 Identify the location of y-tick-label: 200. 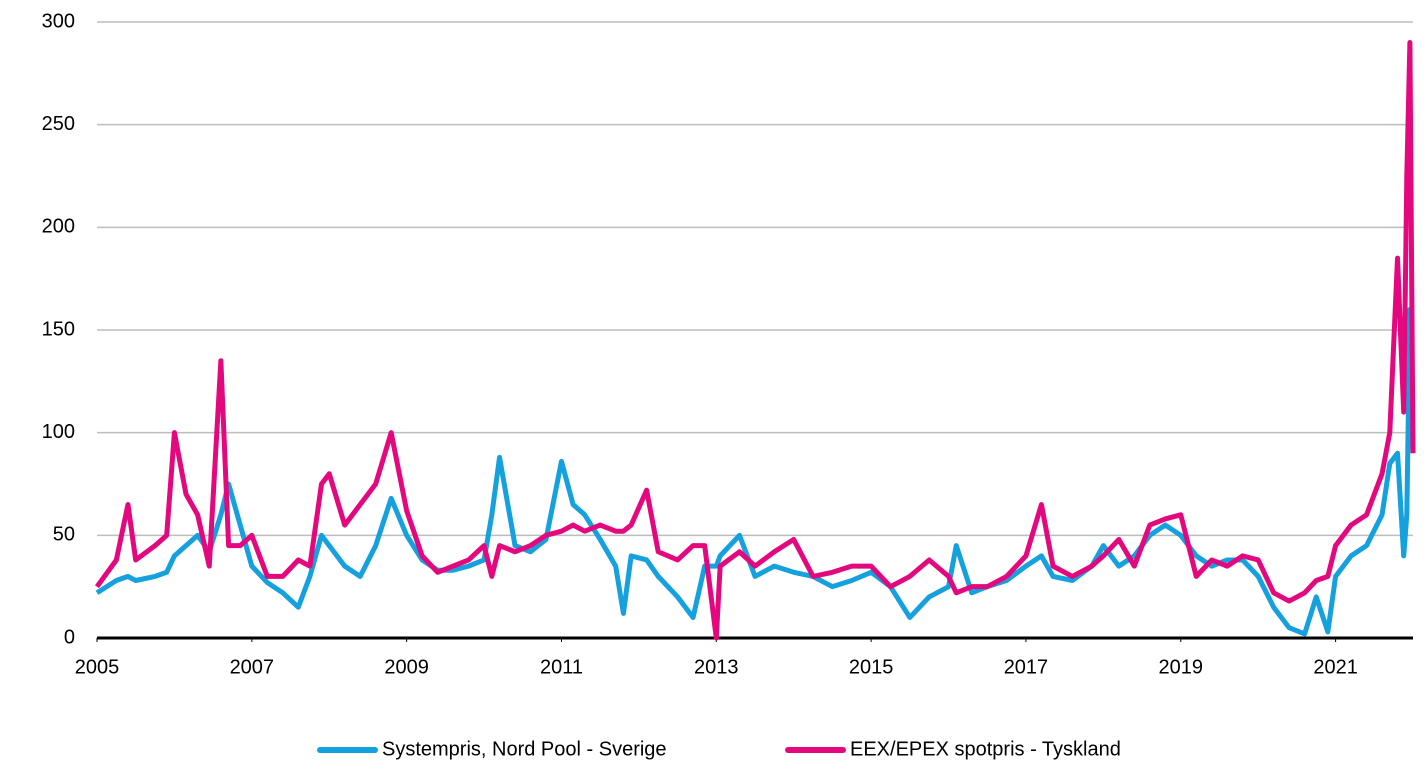
(58, 227).